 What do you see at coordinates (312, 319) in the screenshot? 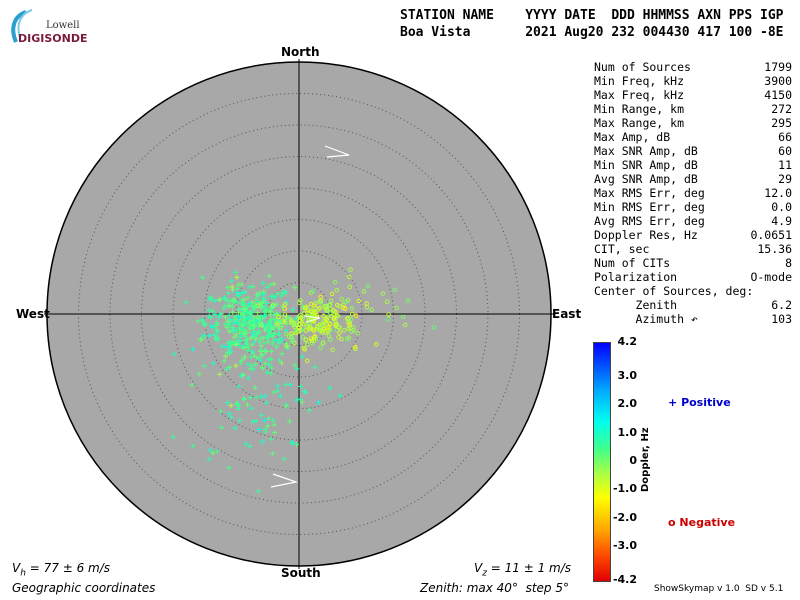
I see `center-direction-arrow-icon` at bounding box center [312, 319].